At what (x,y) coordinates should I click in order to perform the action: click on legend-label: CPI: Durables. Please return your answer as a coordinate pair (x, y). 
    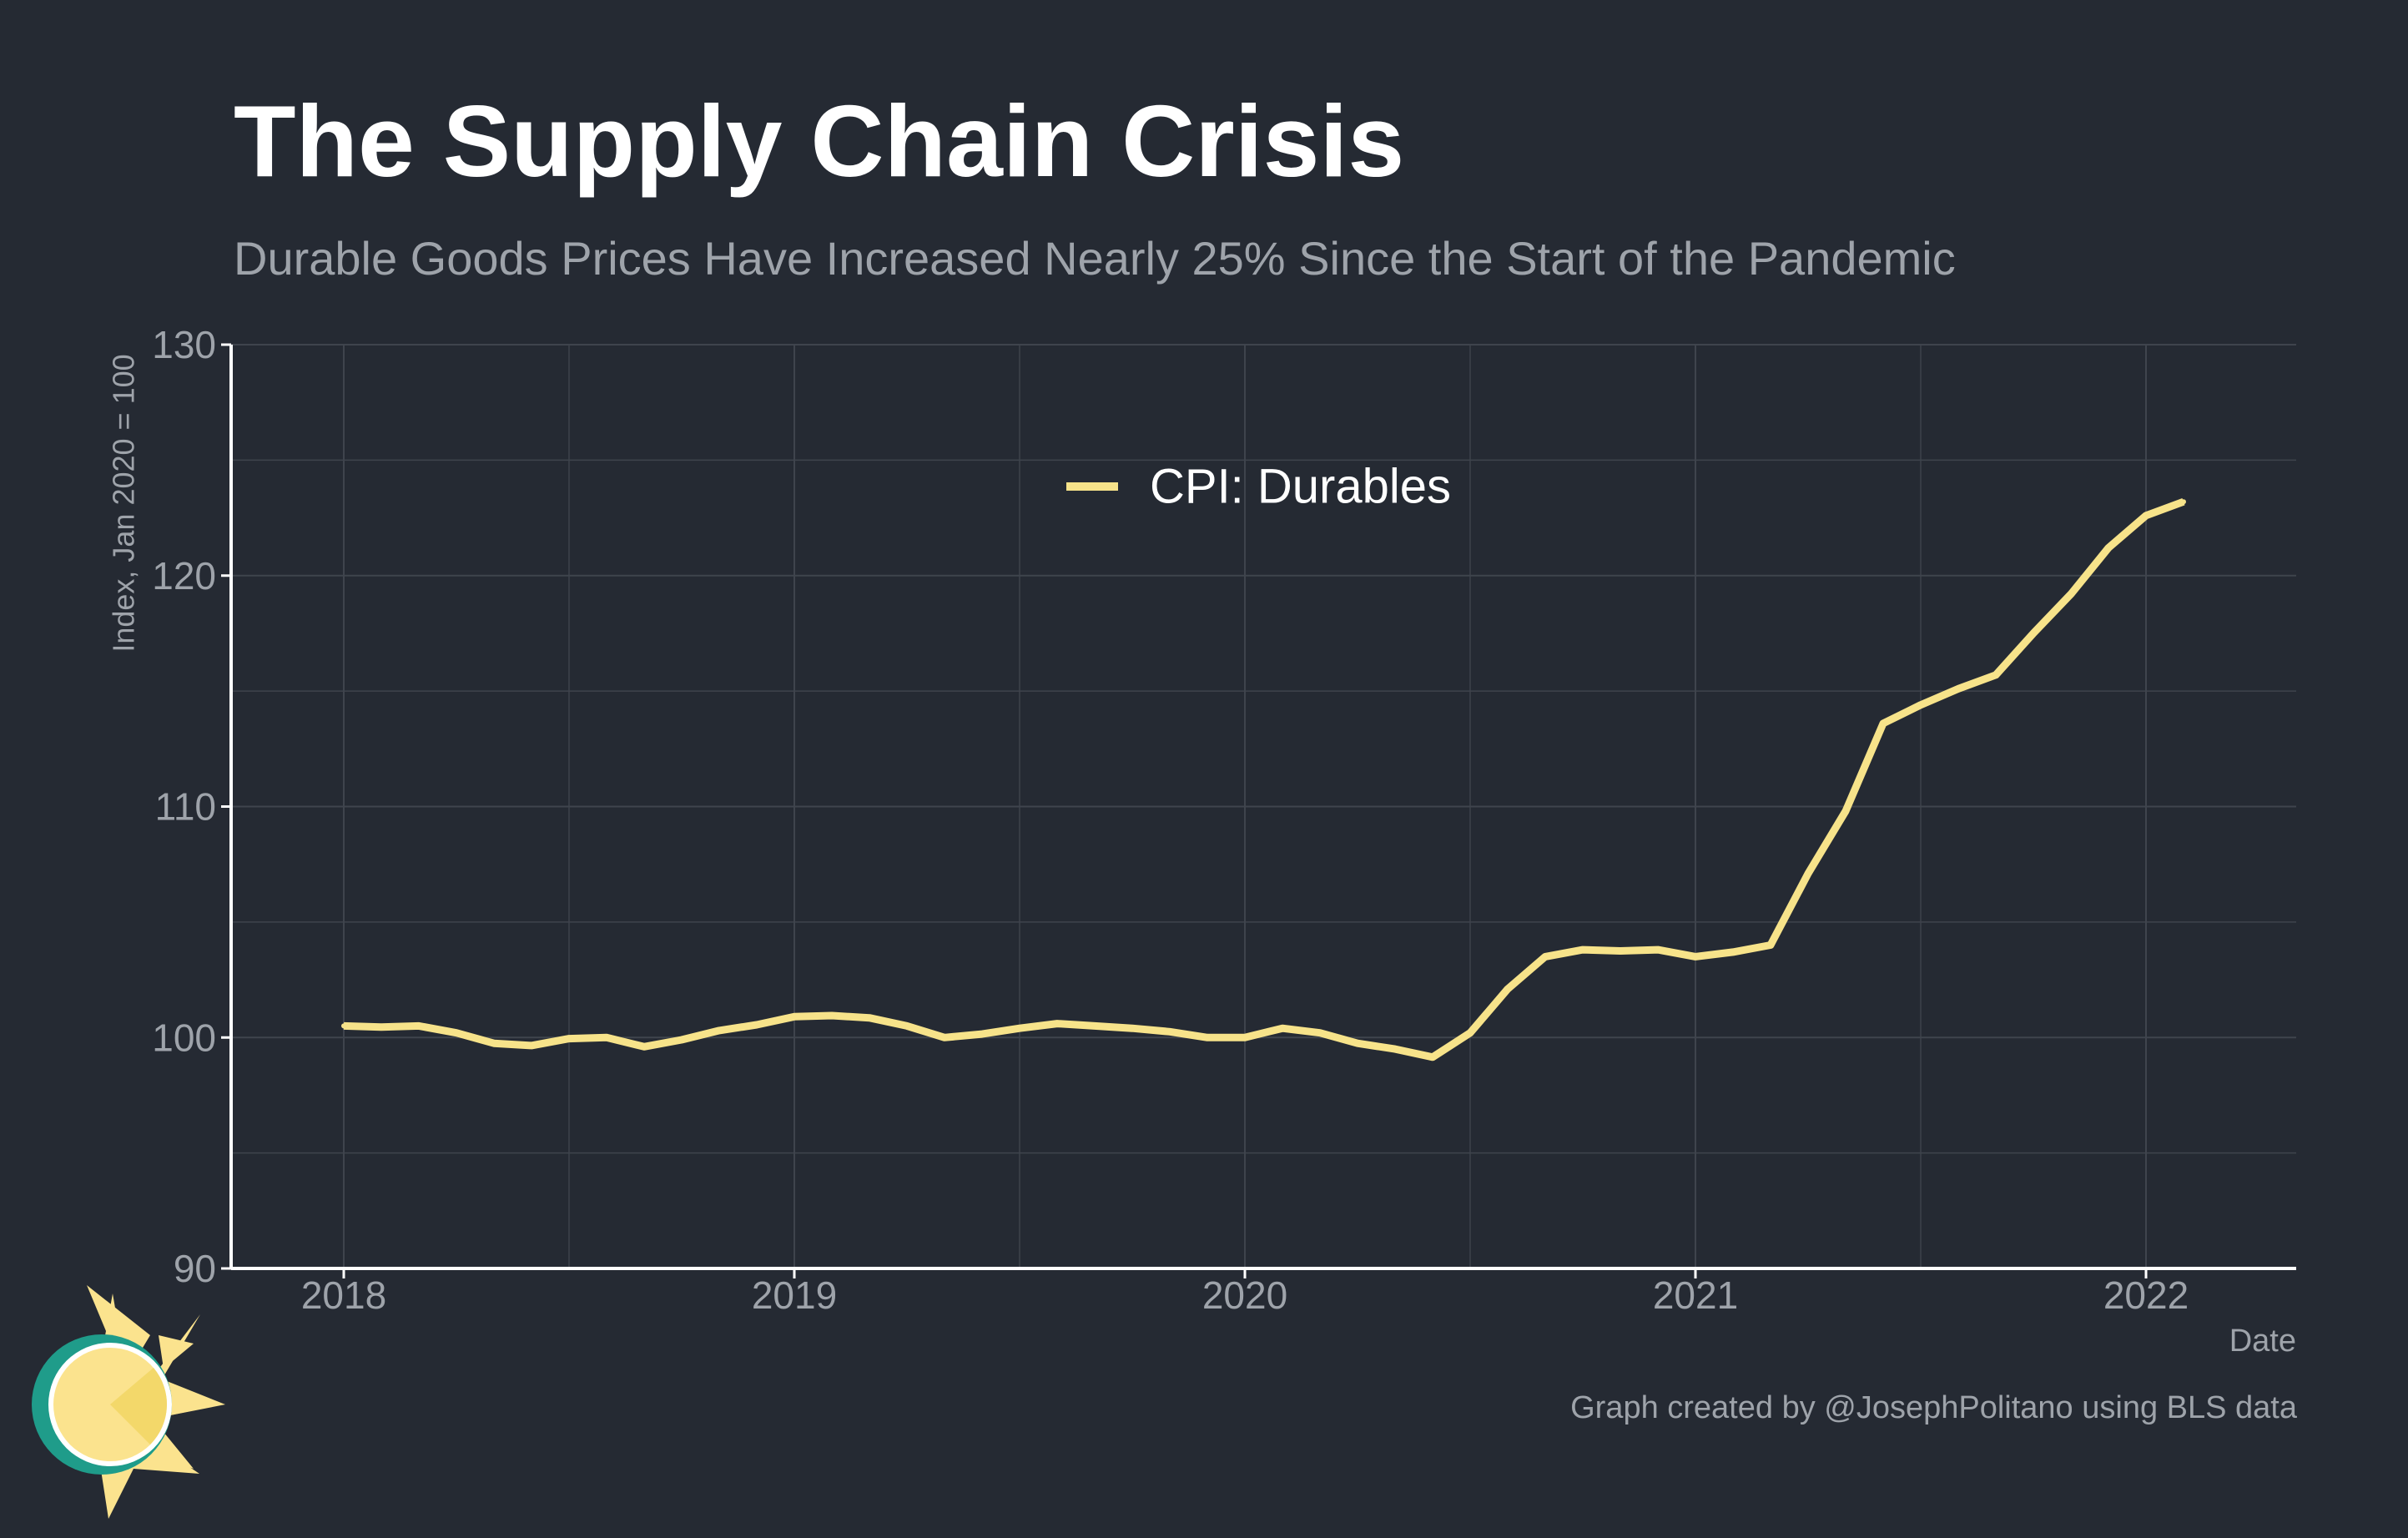
    Looking at the image, I should click on (1300, 487).